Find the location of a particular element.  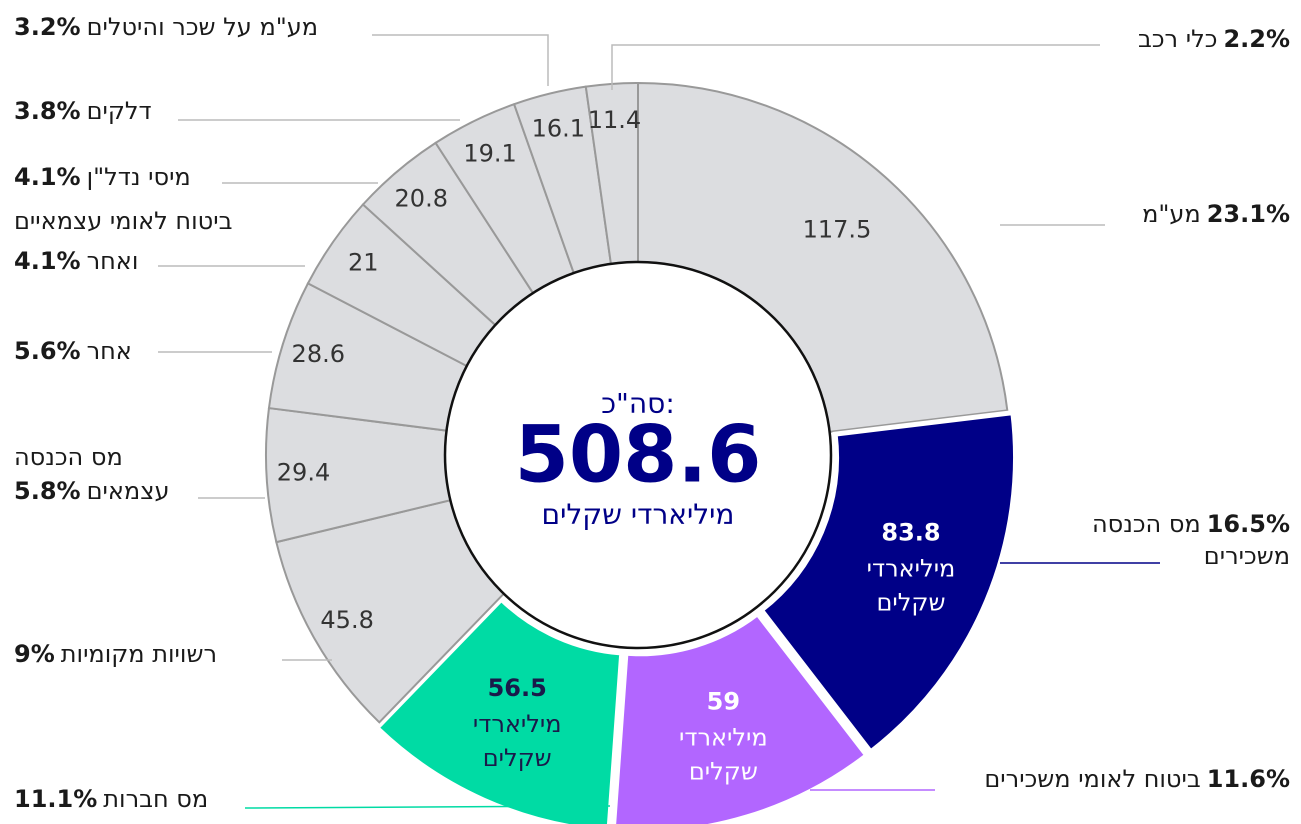

percent-label: 5.8% is located at coordinates (47, 491).